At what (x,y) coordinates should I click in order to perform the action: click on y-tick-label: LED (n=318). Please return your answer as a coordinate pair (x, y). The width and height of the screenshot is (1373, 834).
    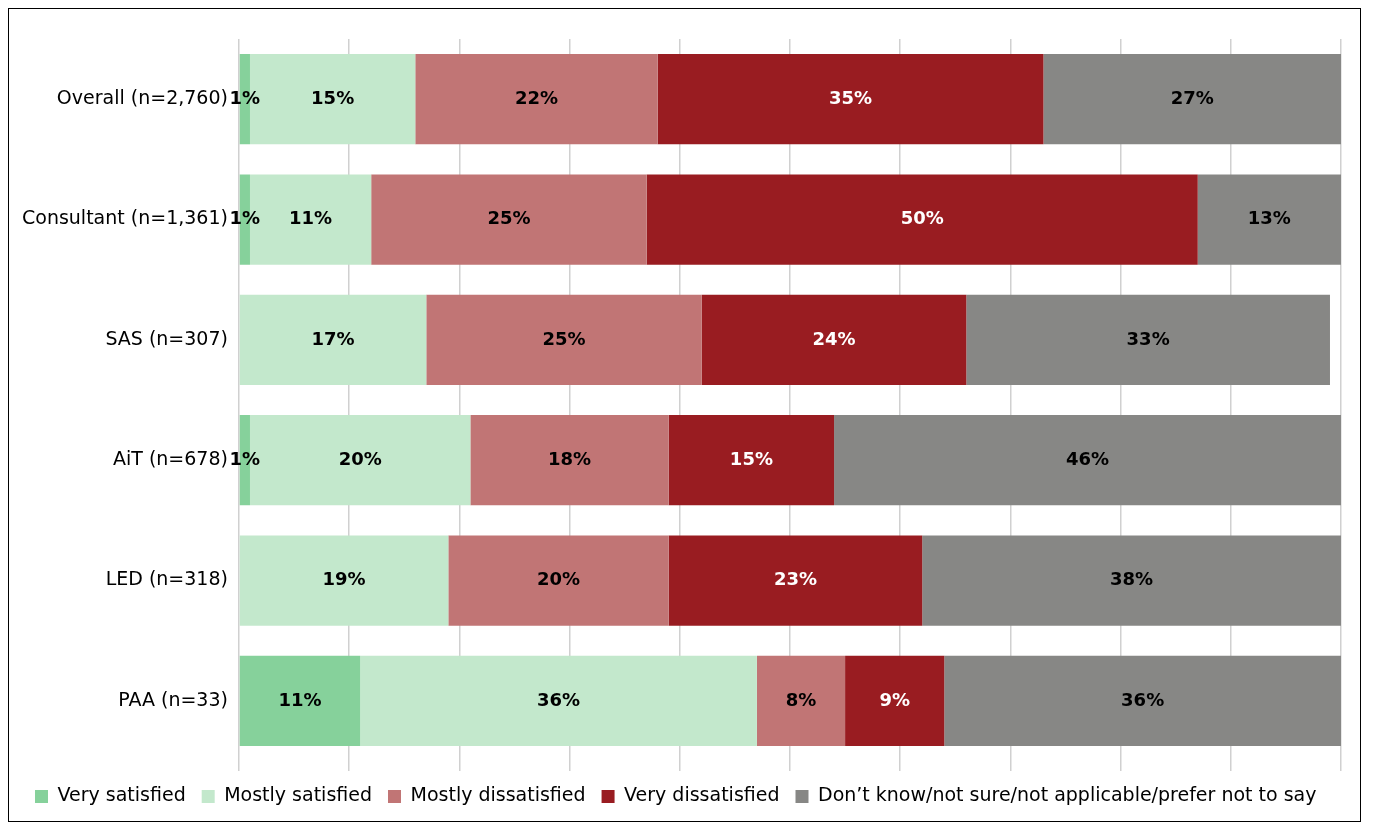
    Looking at the image, I should click on (166, 578).